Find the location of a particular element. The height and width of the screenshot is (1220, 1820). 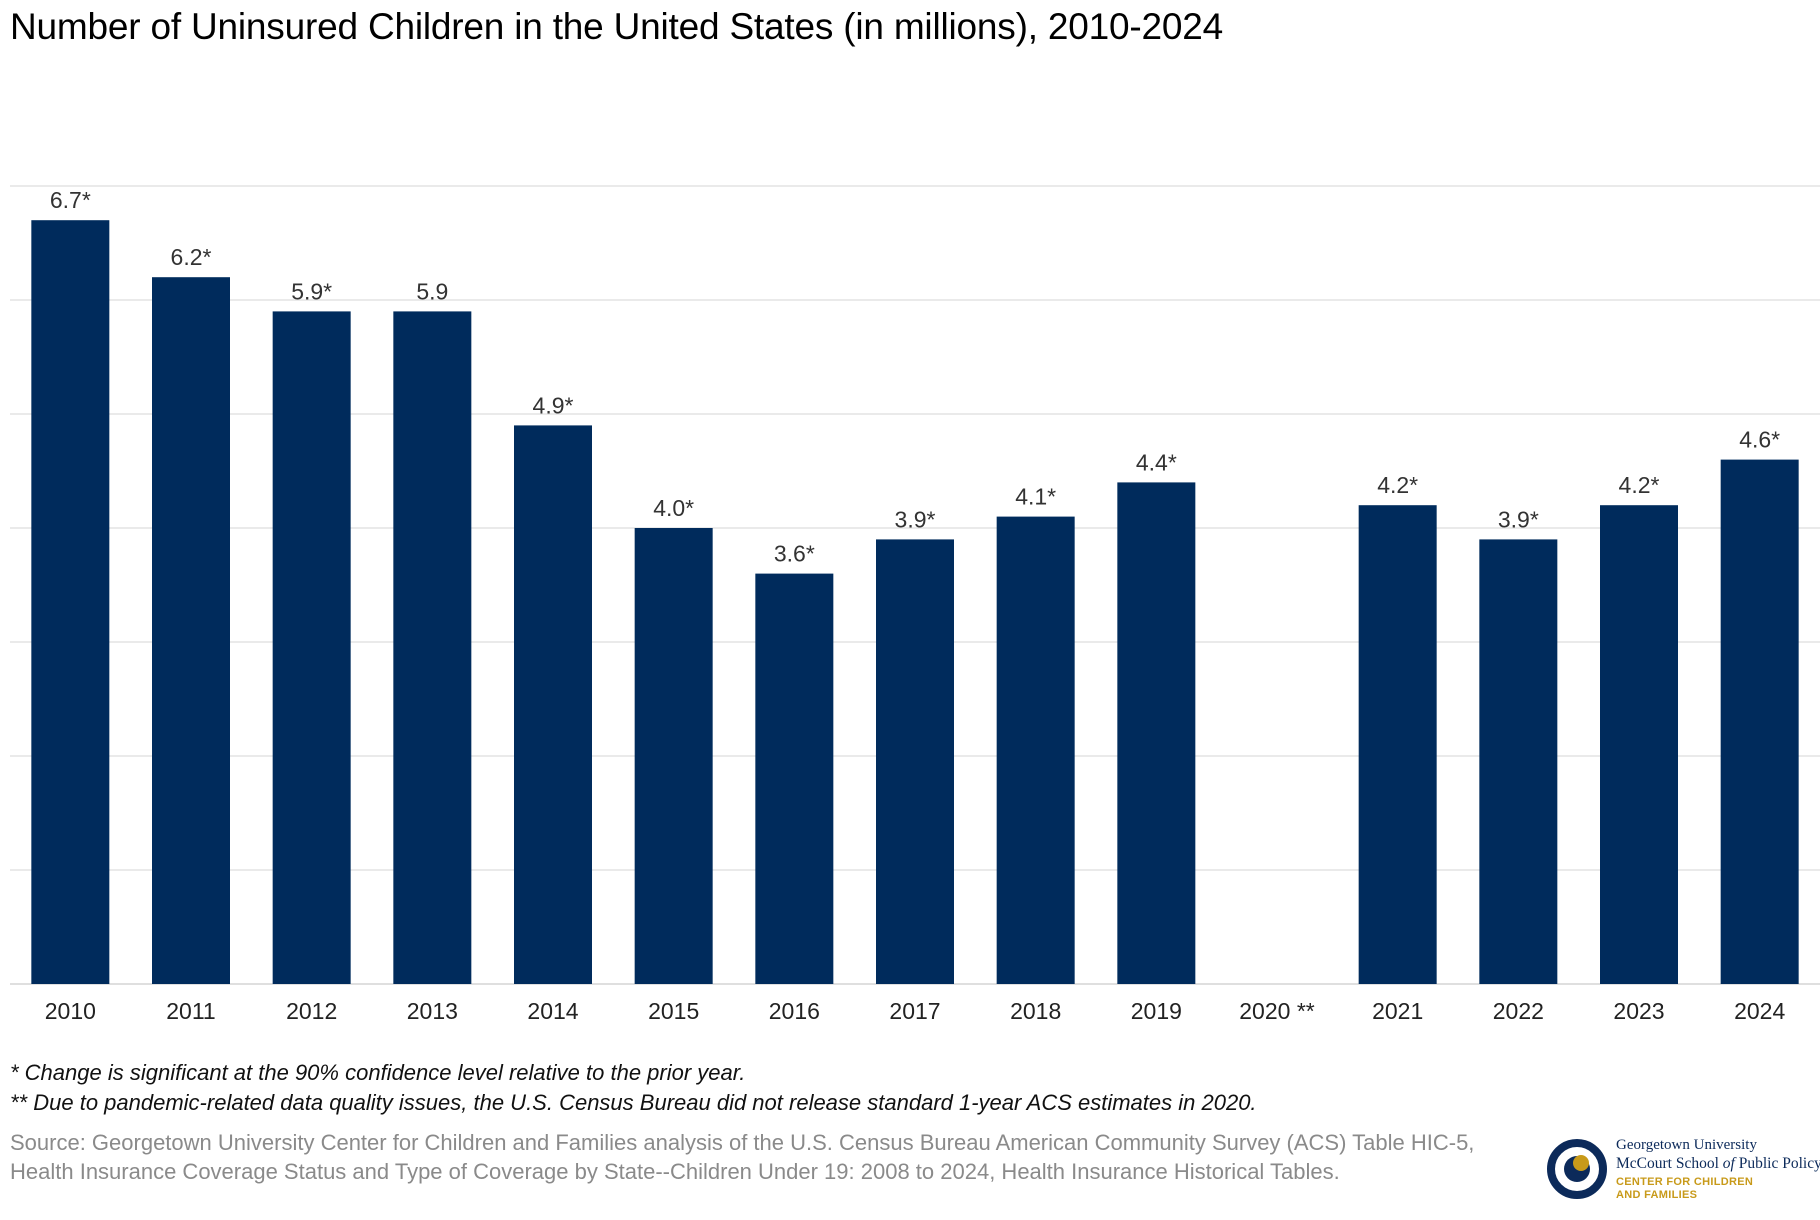

data-label-2019: 4.4* is located at coordinates (1156, 462).